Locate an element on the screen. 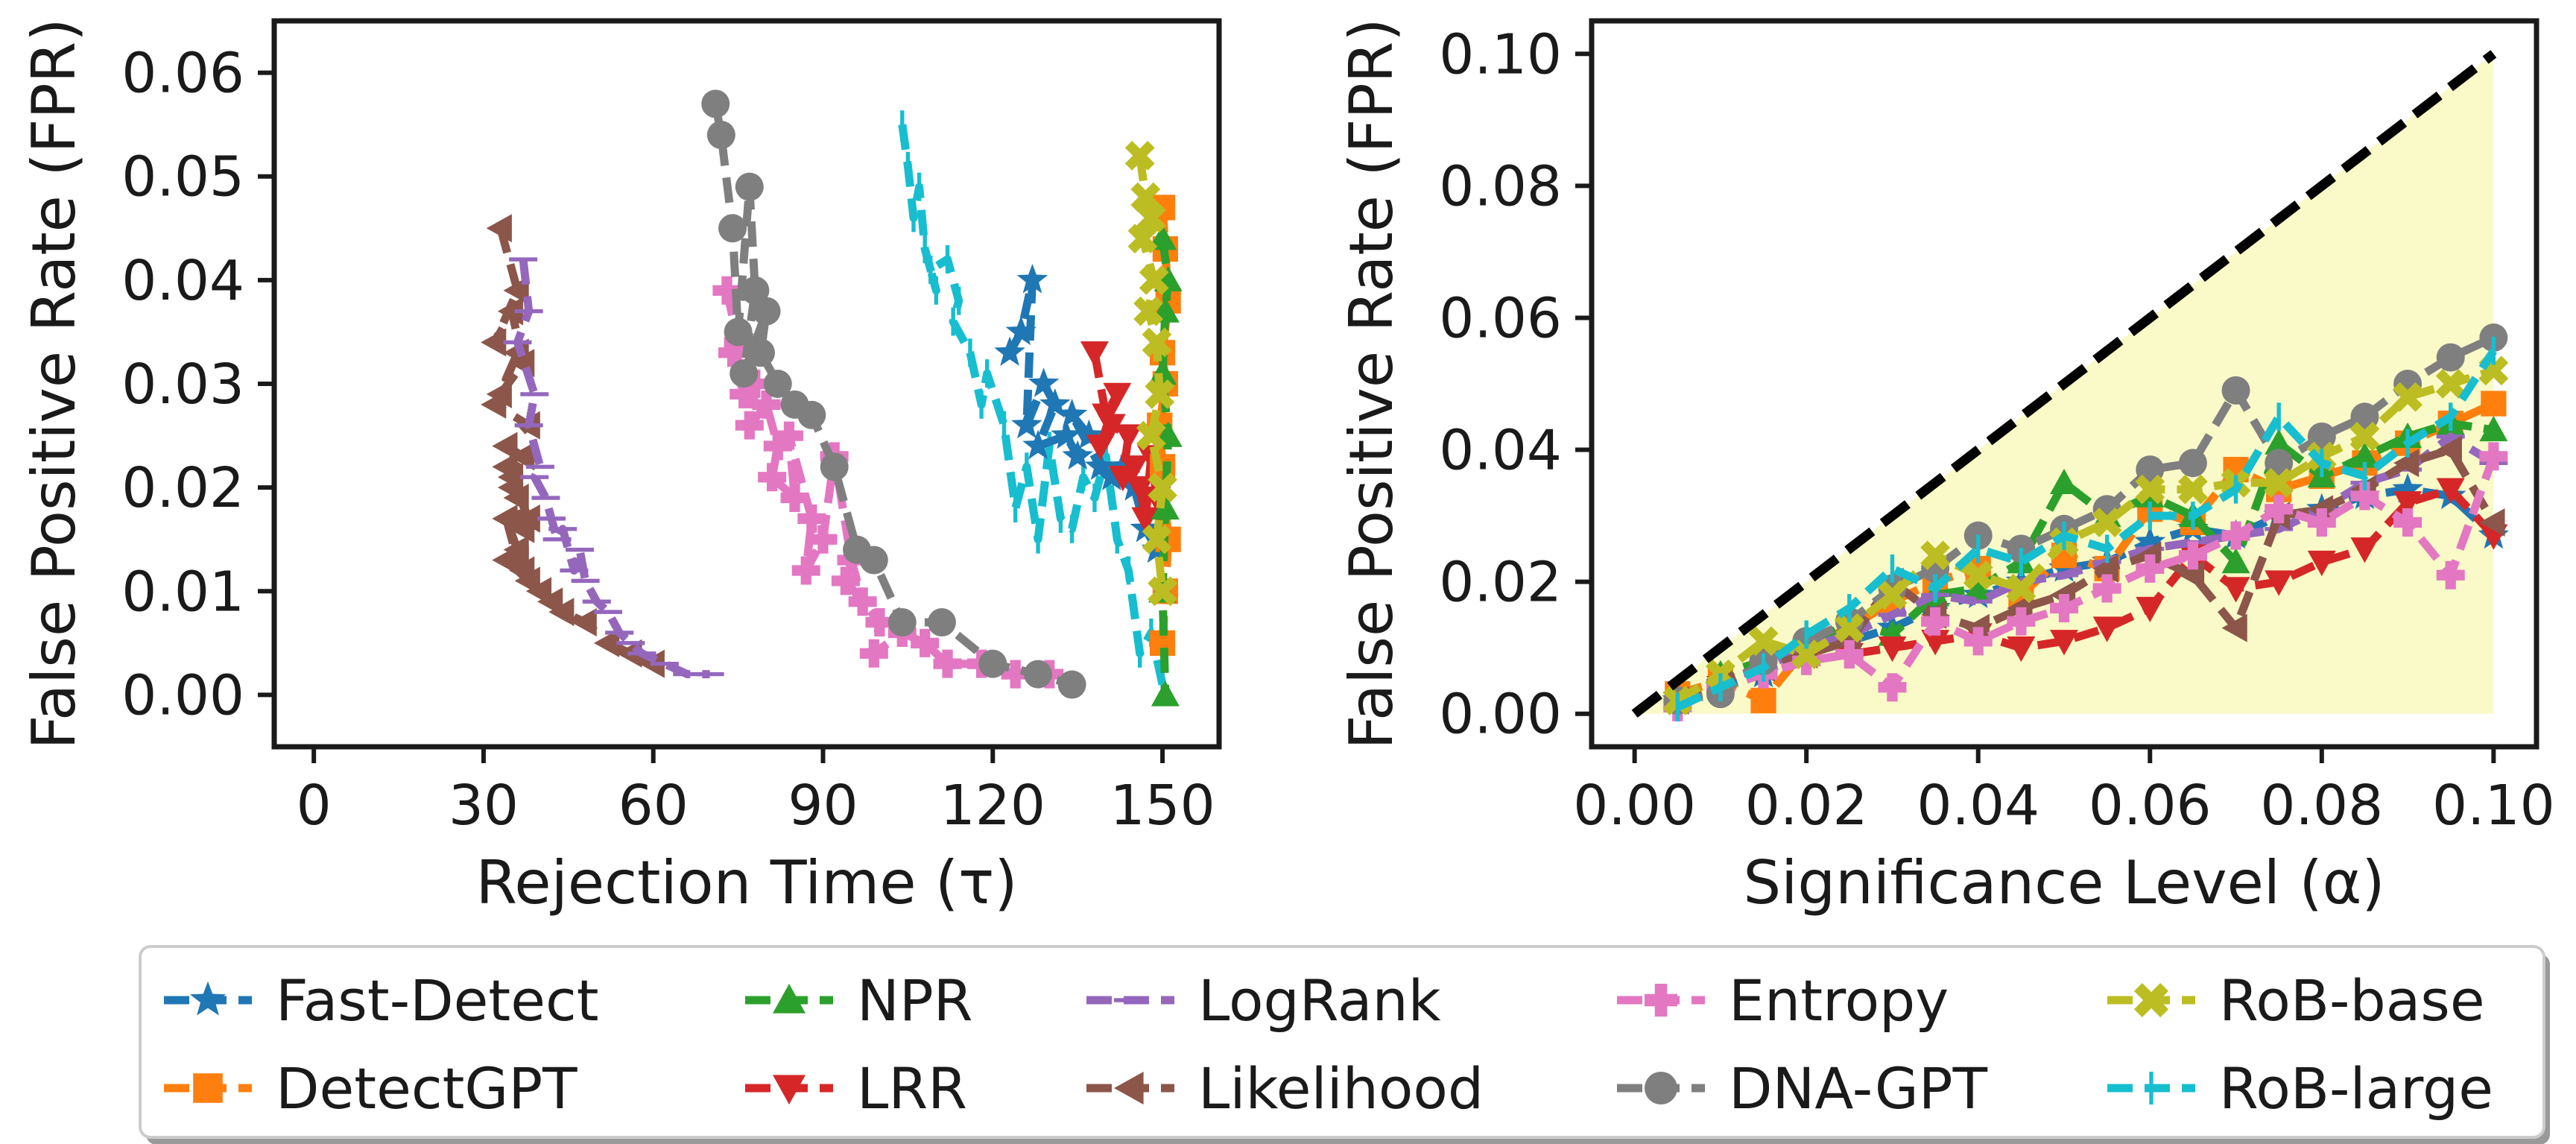  legend-label: NPR is located at coordinates (915, 1000).